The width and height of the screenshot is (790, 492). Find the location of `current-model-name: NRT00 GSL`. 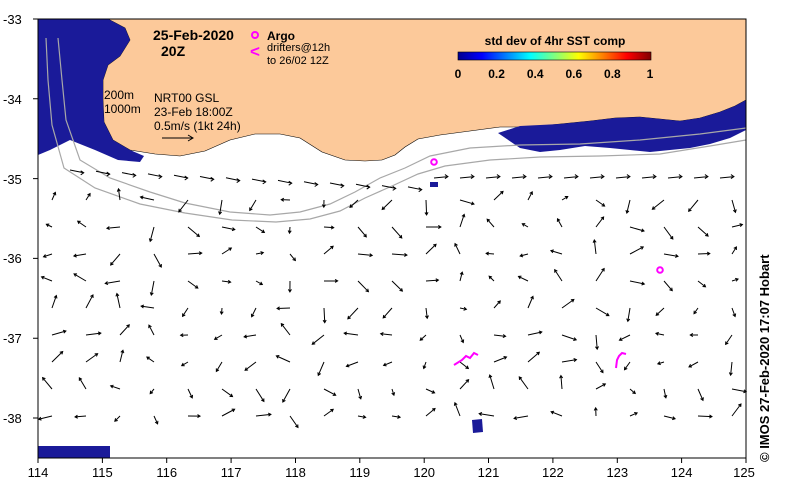

current-model-name: NRT00 GSL is located at coordinates (186, 98).